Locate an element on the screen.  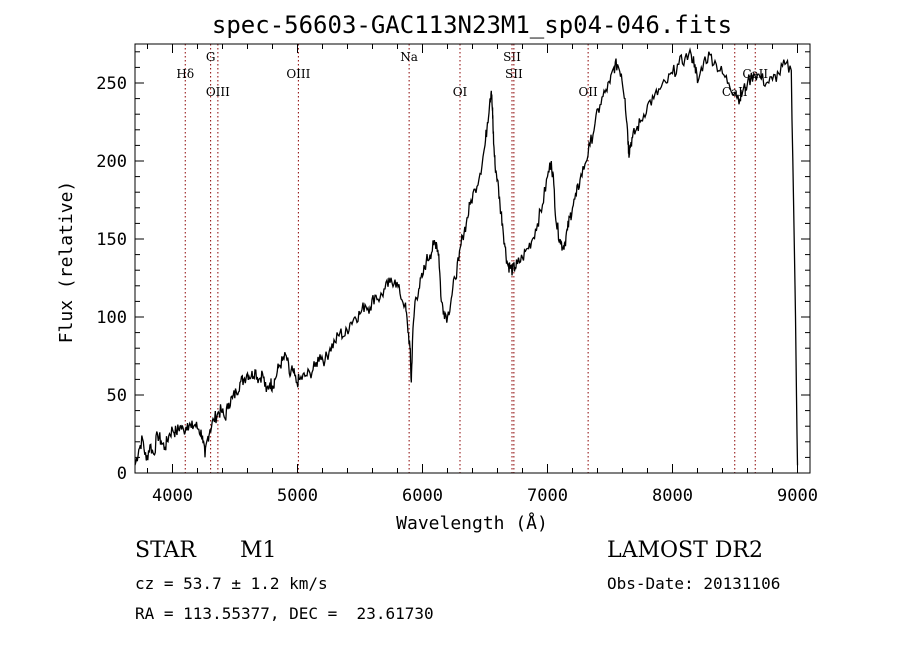
x-tick-label: 8000 is located at coordinates (672, 496).